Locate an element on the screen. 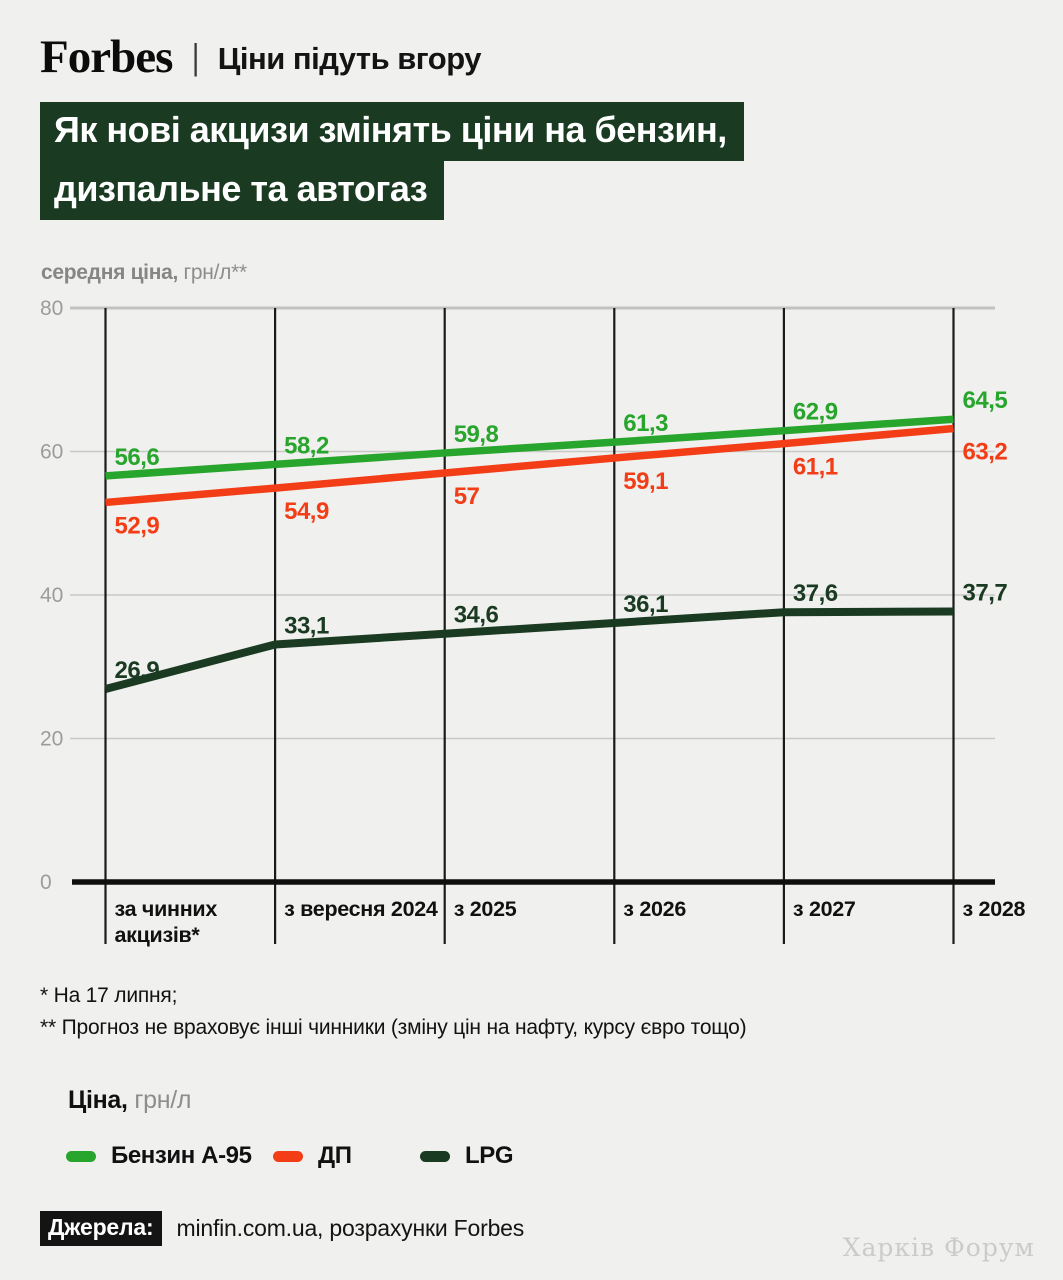  line-benzin-a95 is located at coordinates (529, 447).